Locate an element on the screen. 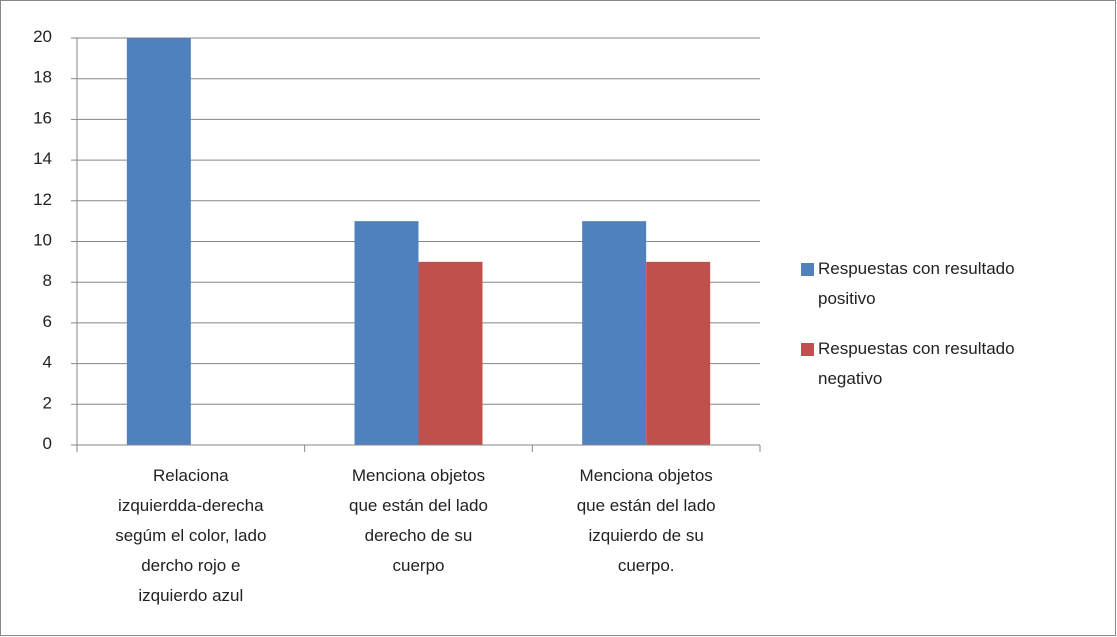 The height and width of the screenshot is (637, 1117). y-tick-label: 4 is located at coordinates (47, 362).